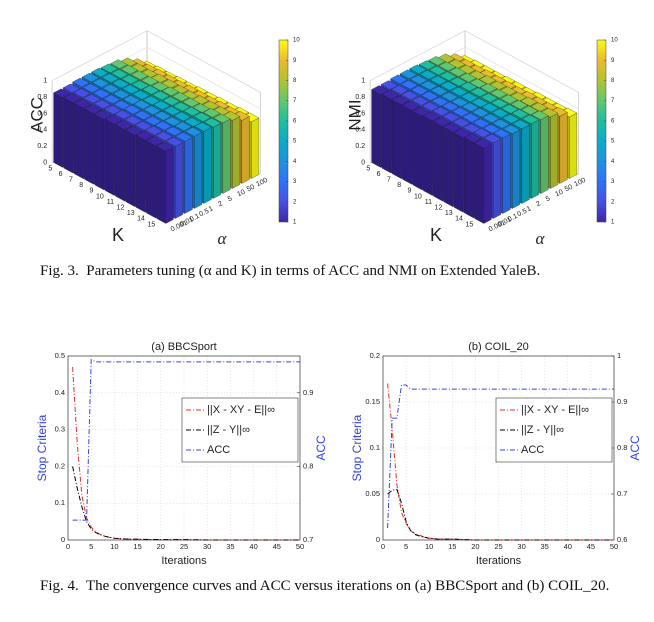  Describe the element at coordinates (569, 189) in the screenshot. I see `alpha-tick-label: 50` at that location.